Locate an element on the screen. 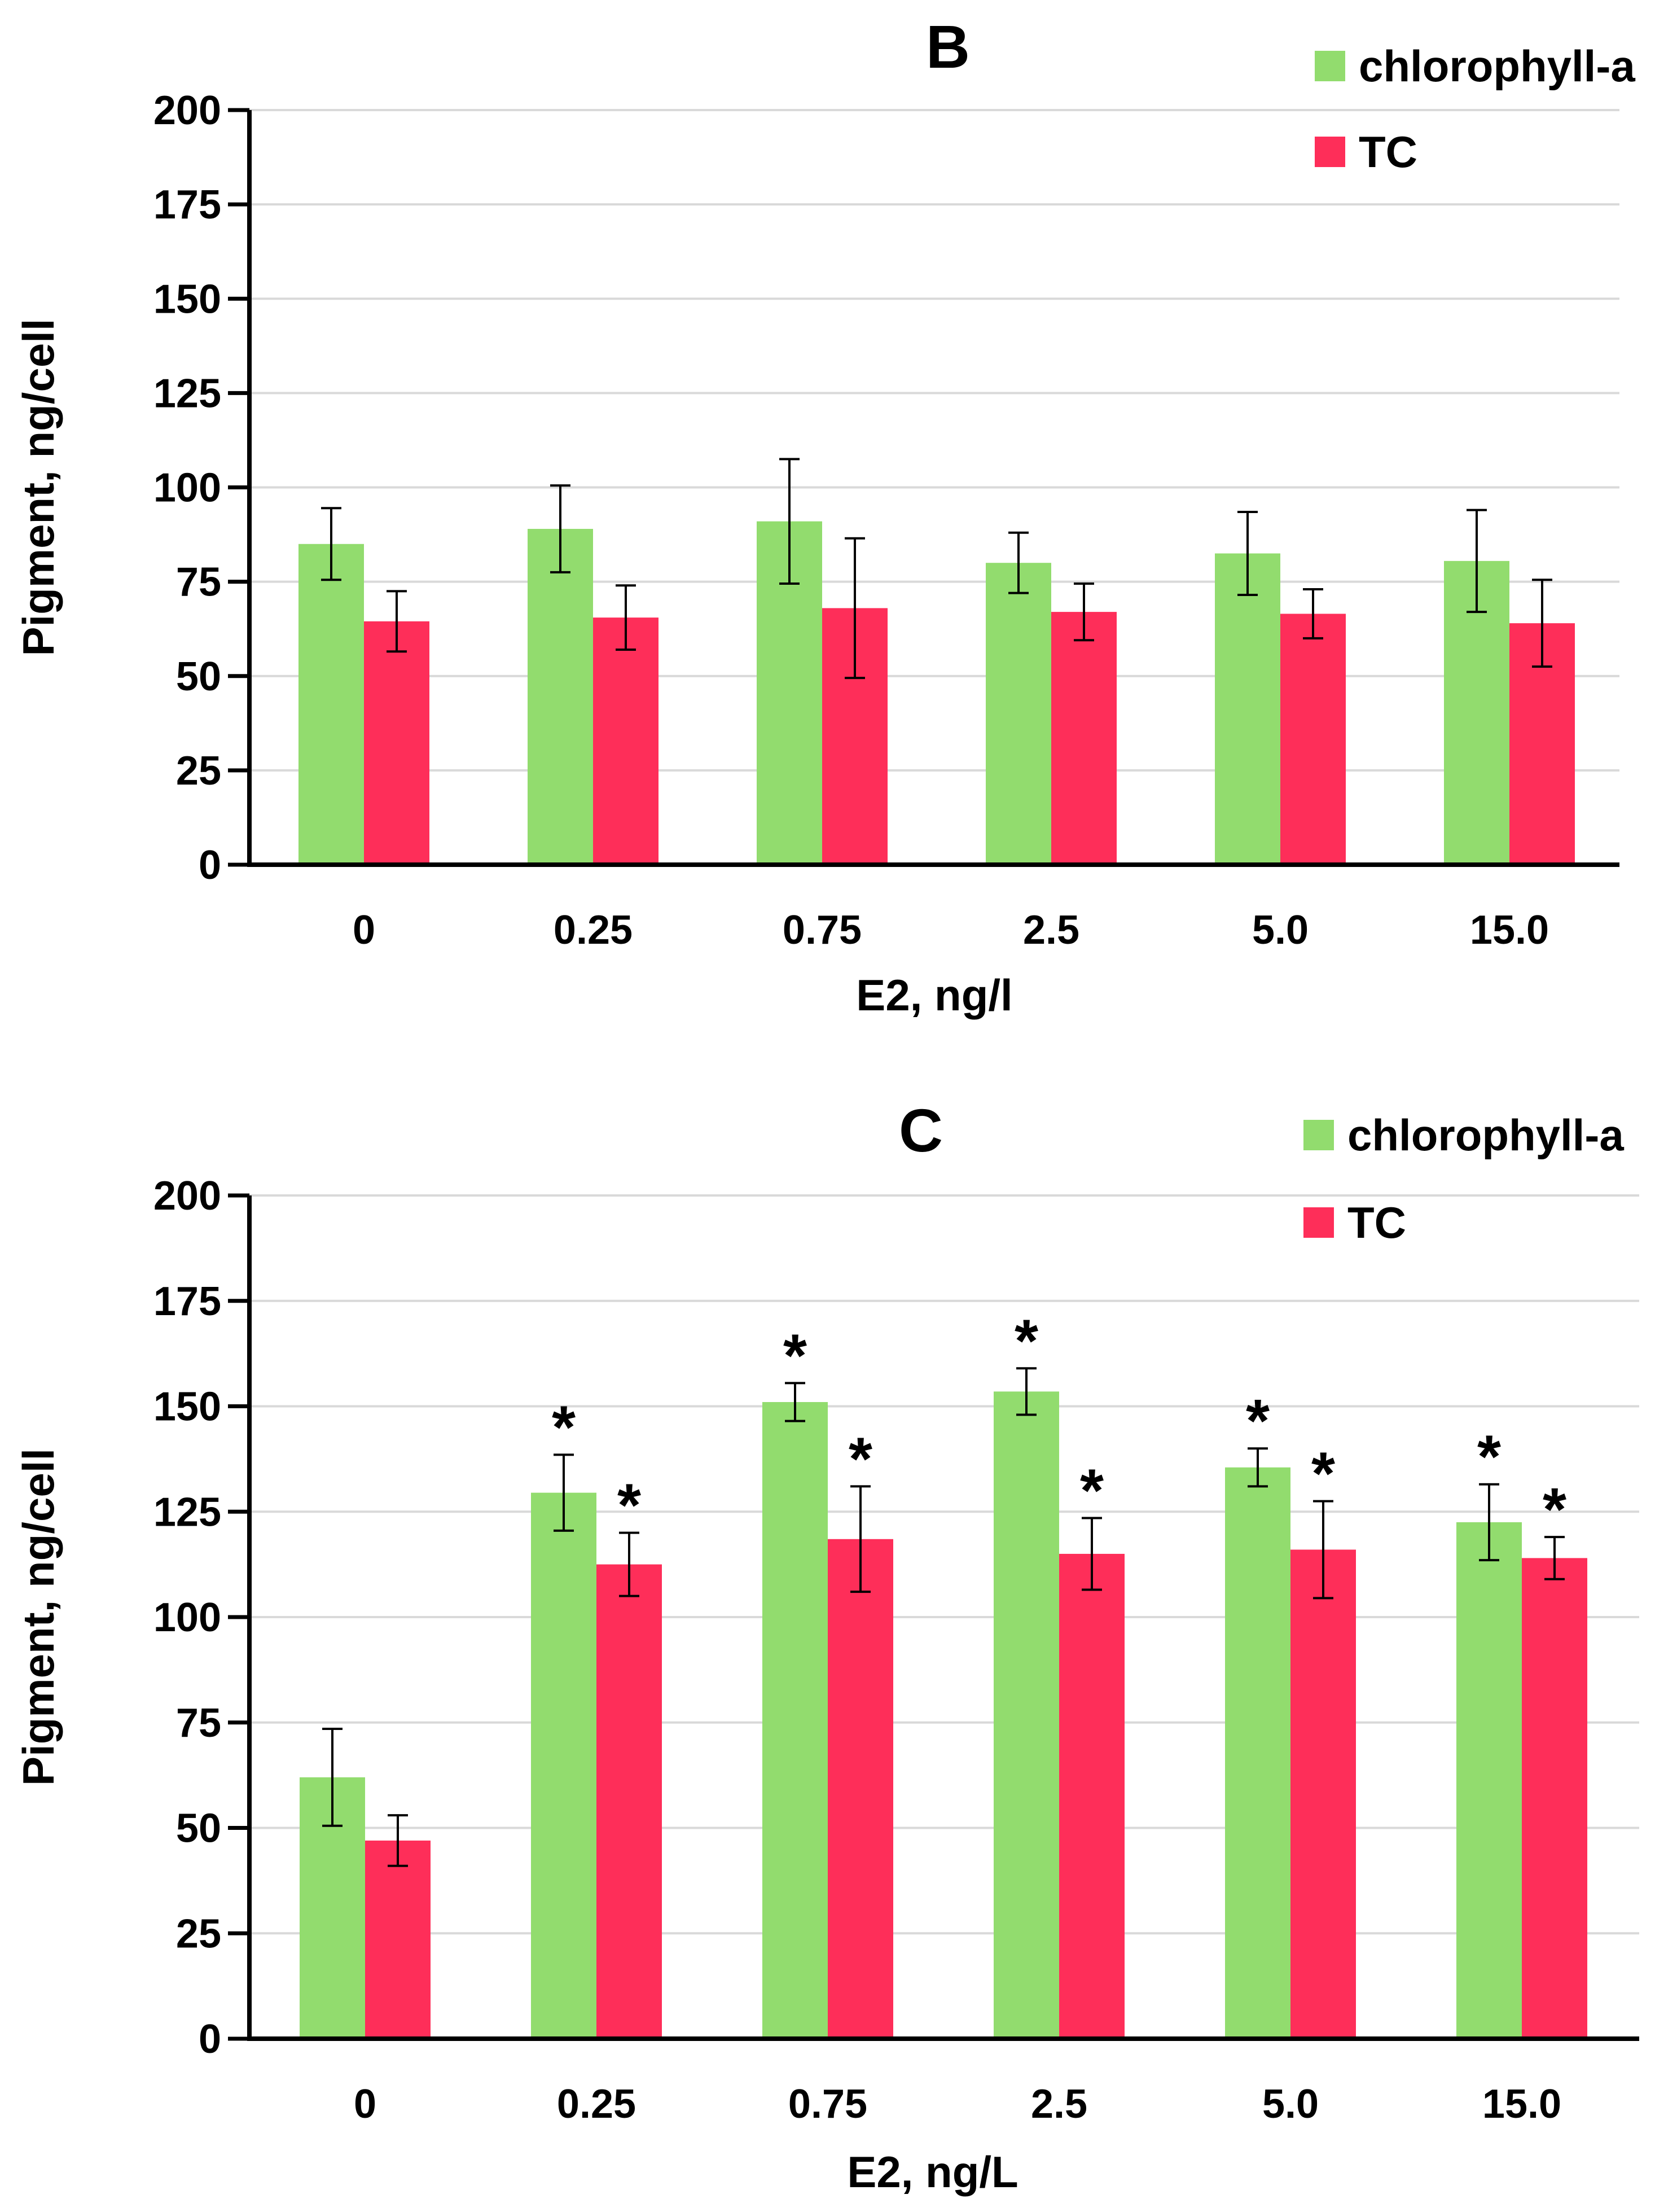 This screenshot has width=1677, height=2212. panel-title-c: C is located at coordinates (921, 1130).